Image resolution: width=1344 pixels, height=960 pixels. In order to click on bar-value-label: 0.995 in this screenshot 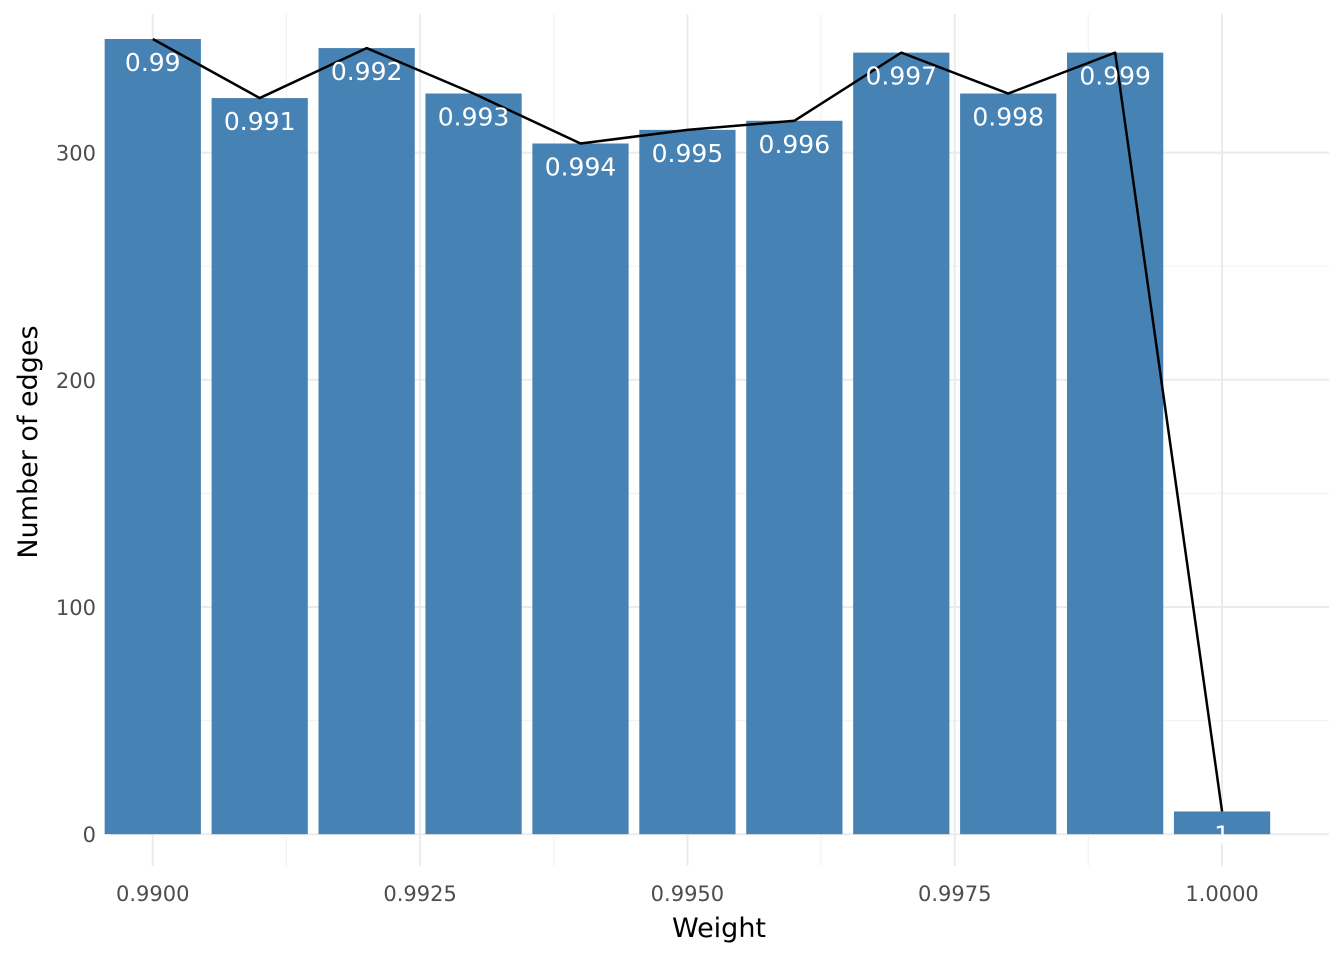, I will do `click(688, 153)`.